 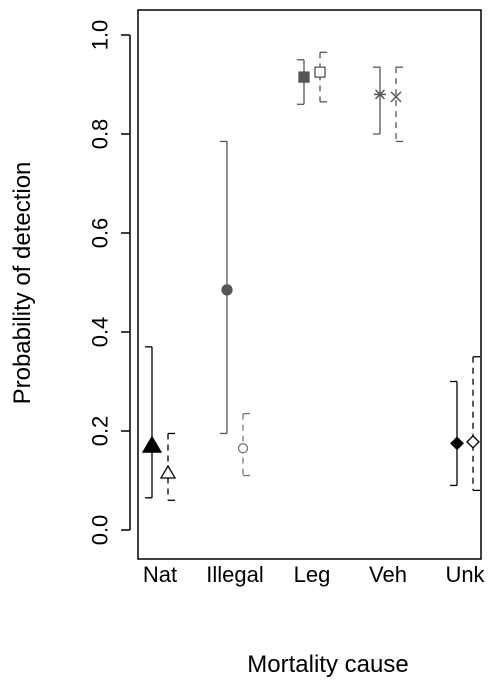 I want to click on y-tick-label: 0.8, so click(x=100, y=134).